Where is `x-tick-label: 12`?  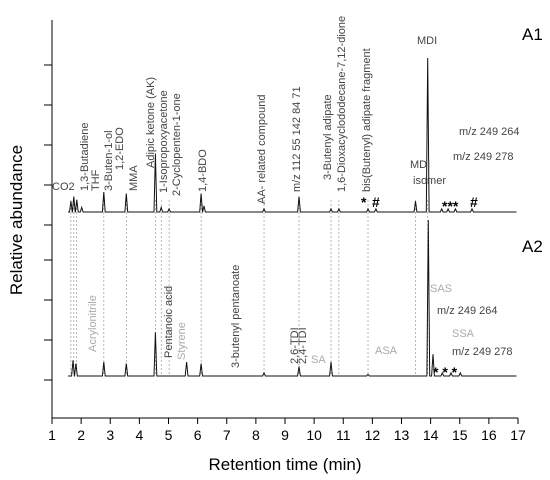 x-tick-label: 12 is located at coordinates (373, 435).